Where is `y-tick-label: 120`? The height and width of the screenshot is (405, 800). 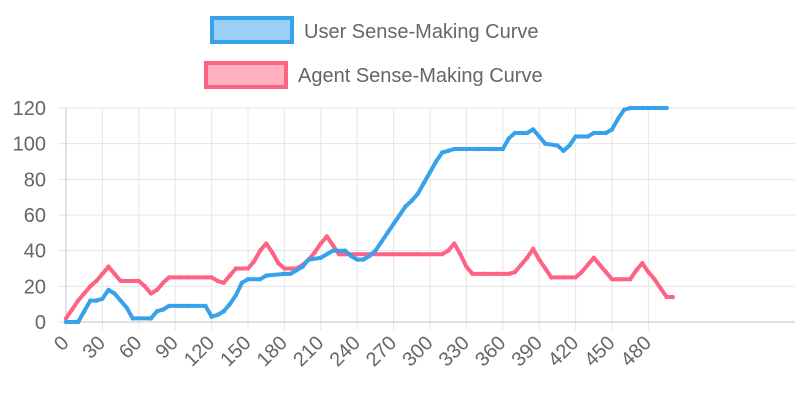
y-tick-label: 120 is located at coordinates (29, 109).